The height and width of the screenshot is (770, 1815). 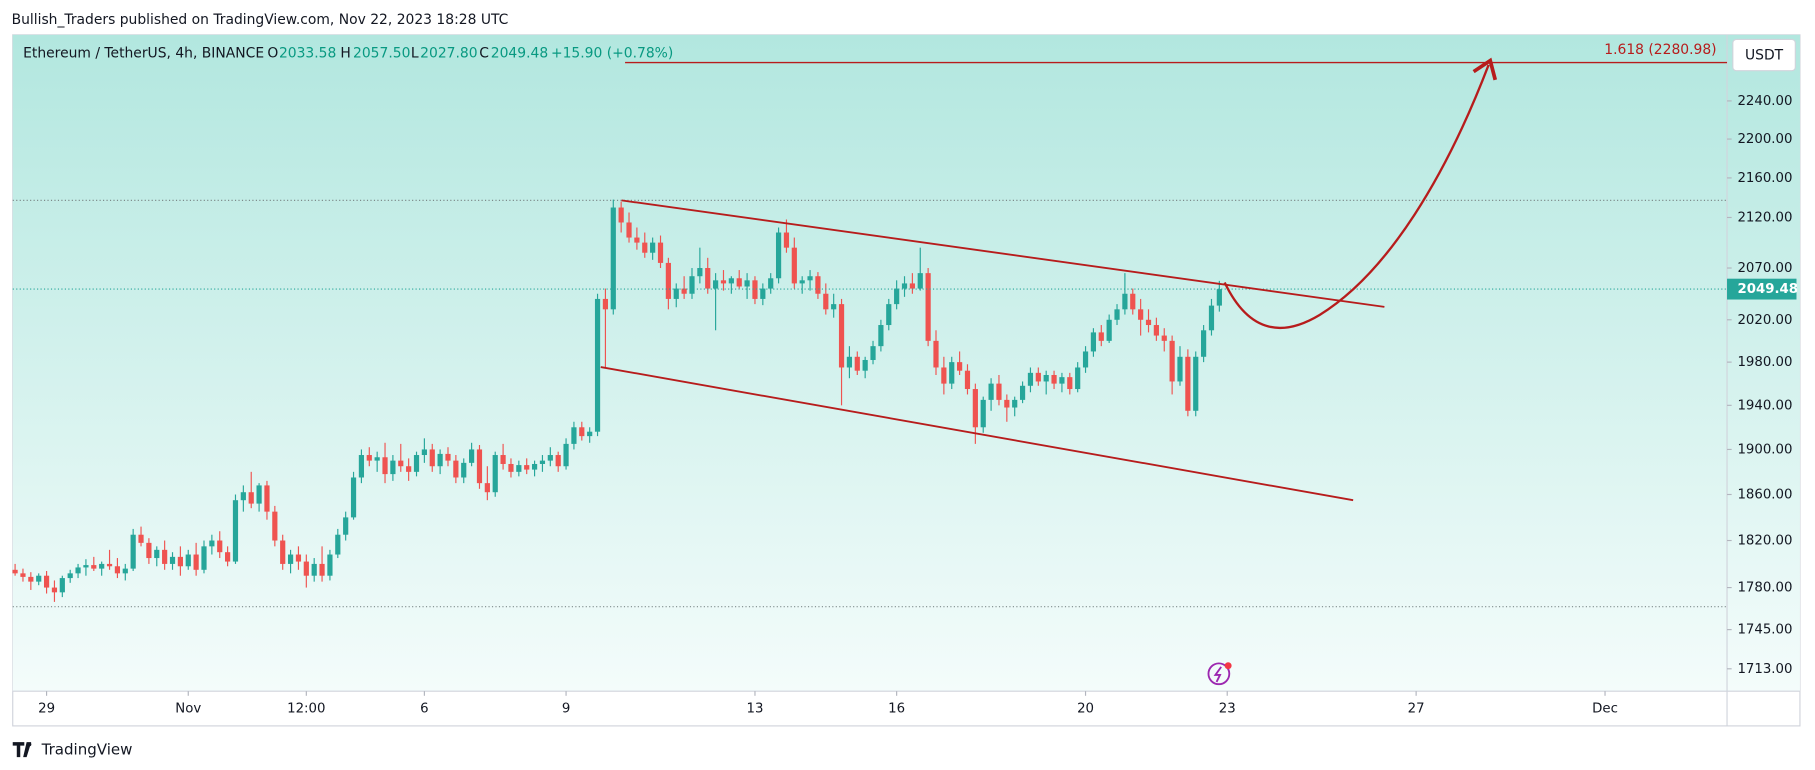 What do you see at coordinates (272, 53) in the screenshot?
I see `open-key: O` at bounding box center [272, 53].